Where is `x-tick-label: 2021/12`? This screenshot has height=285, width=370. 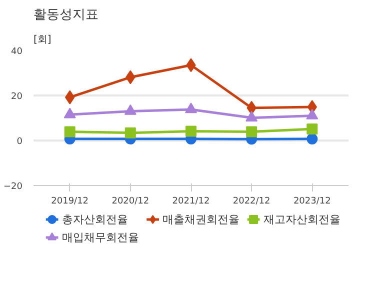
x-tick-label: 2021/12 is located at coordinates (191, 201).